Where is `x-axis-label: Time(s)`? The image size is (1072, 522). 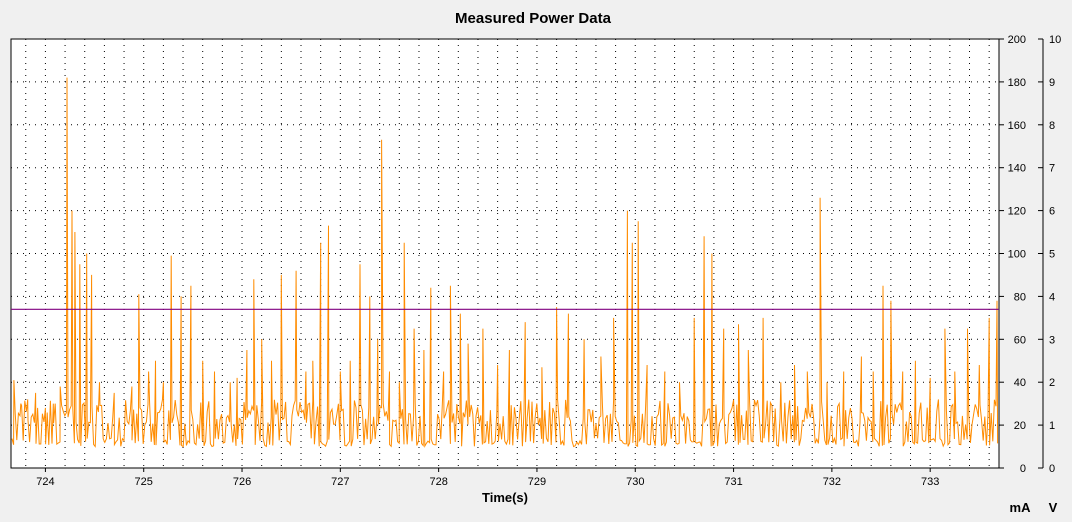
x-axis-label: Time(s) is located at coordinates (505, 497).